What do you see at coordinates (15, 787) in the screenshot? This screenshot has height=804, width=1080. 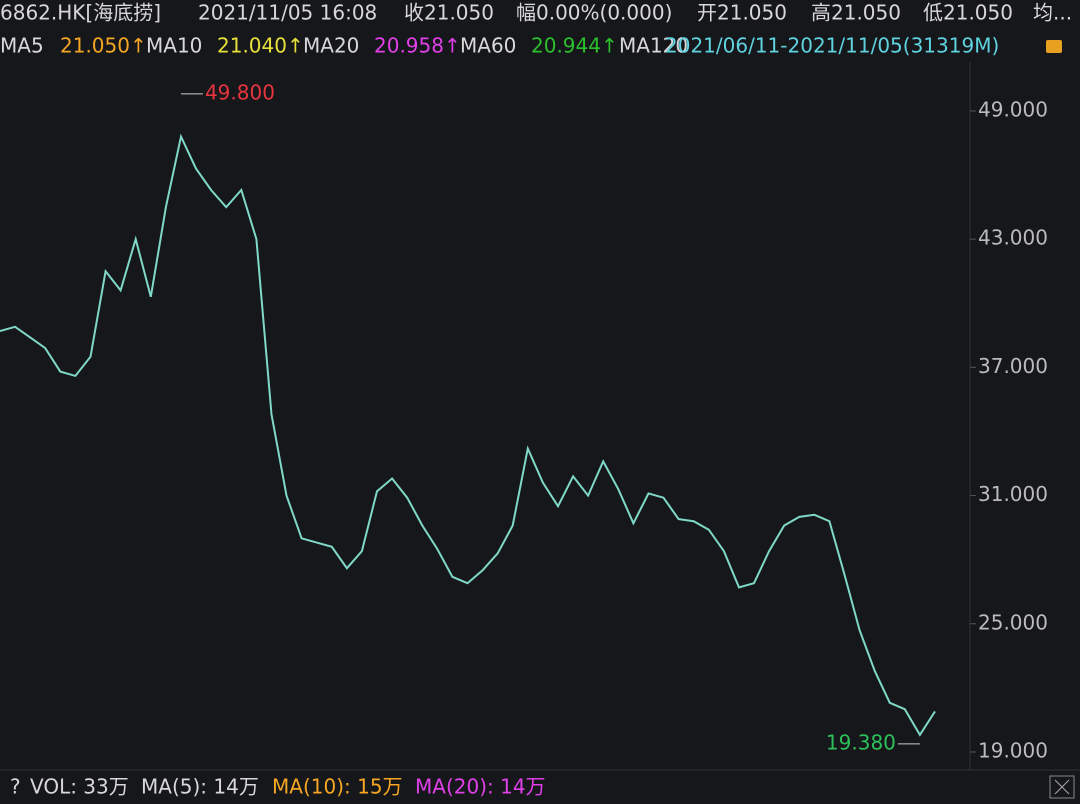 I see `help: ?` at bounding box center [15, 787].